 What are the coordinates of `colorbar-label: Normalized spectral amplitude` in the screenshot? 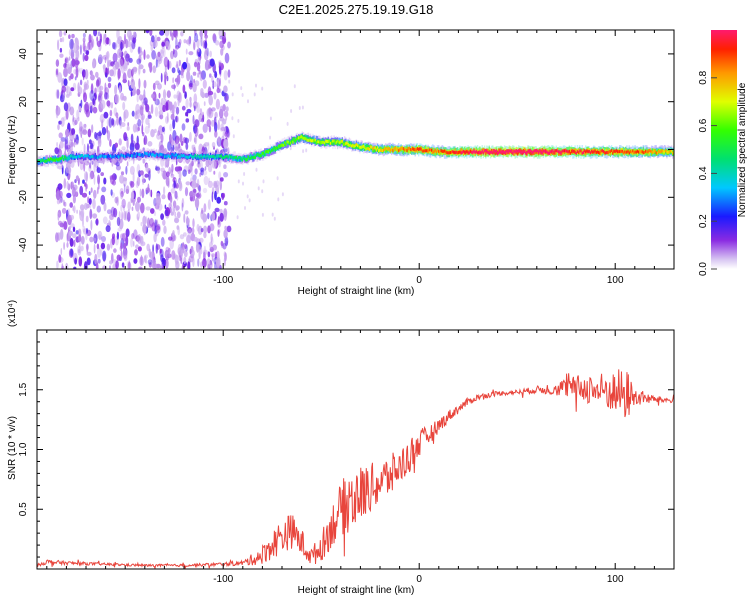 It's located at (742, 149).